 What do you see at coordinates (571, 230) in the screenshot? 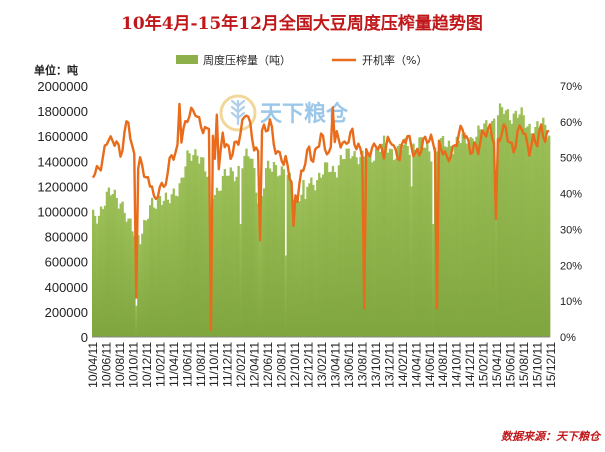
I see `y-tick-right-label: 30%` at bounding box center [571, 230].